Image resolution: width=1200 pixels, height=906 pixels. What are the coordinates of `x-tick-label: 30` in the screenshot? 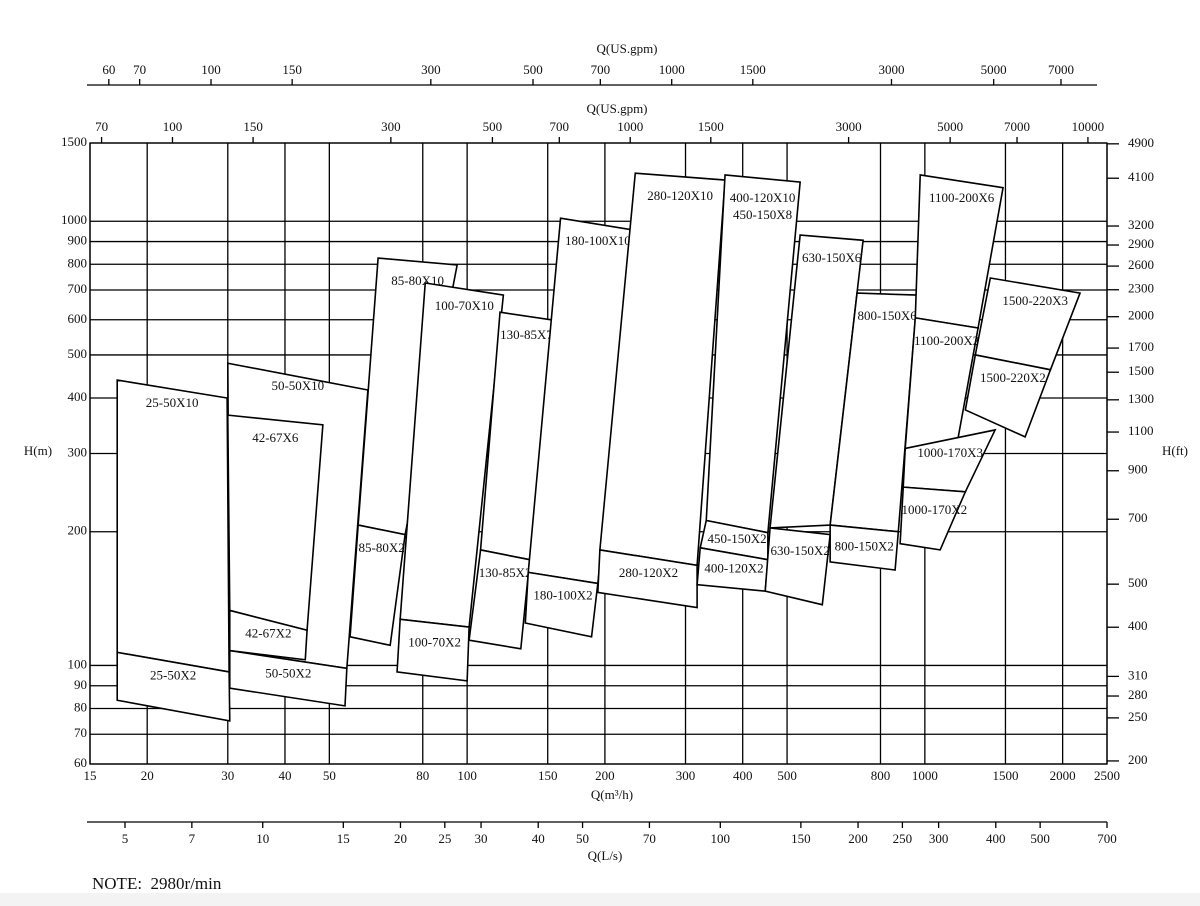 It's located at (227, 775).